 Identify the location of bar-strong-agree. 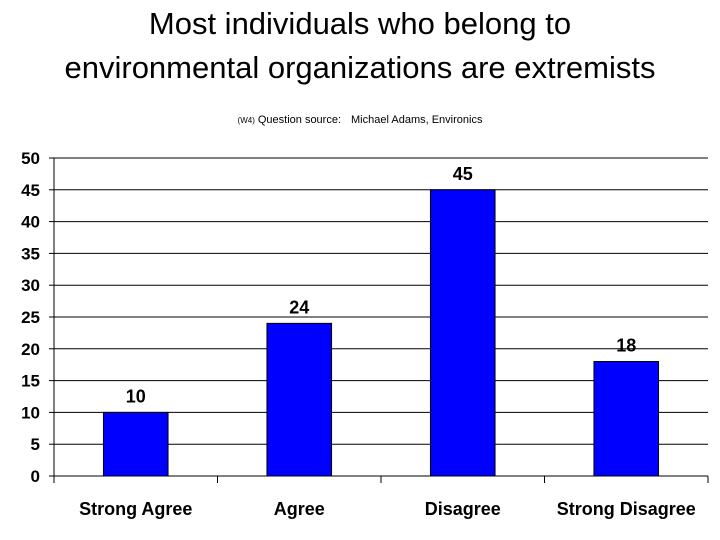
(135, 444).